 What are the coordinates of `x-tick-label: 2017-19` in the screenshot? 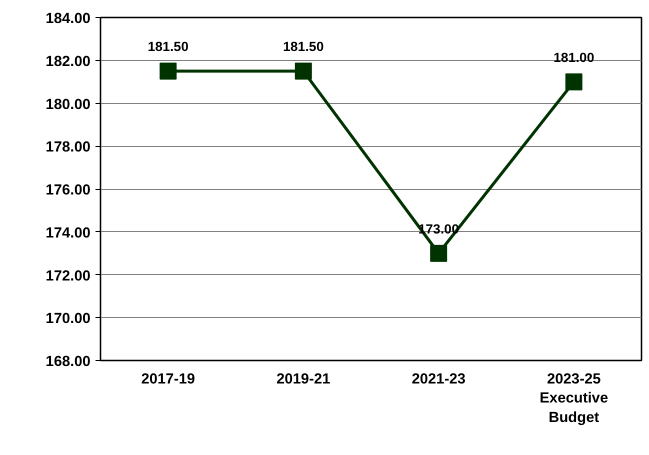 It's located at (168, 380).